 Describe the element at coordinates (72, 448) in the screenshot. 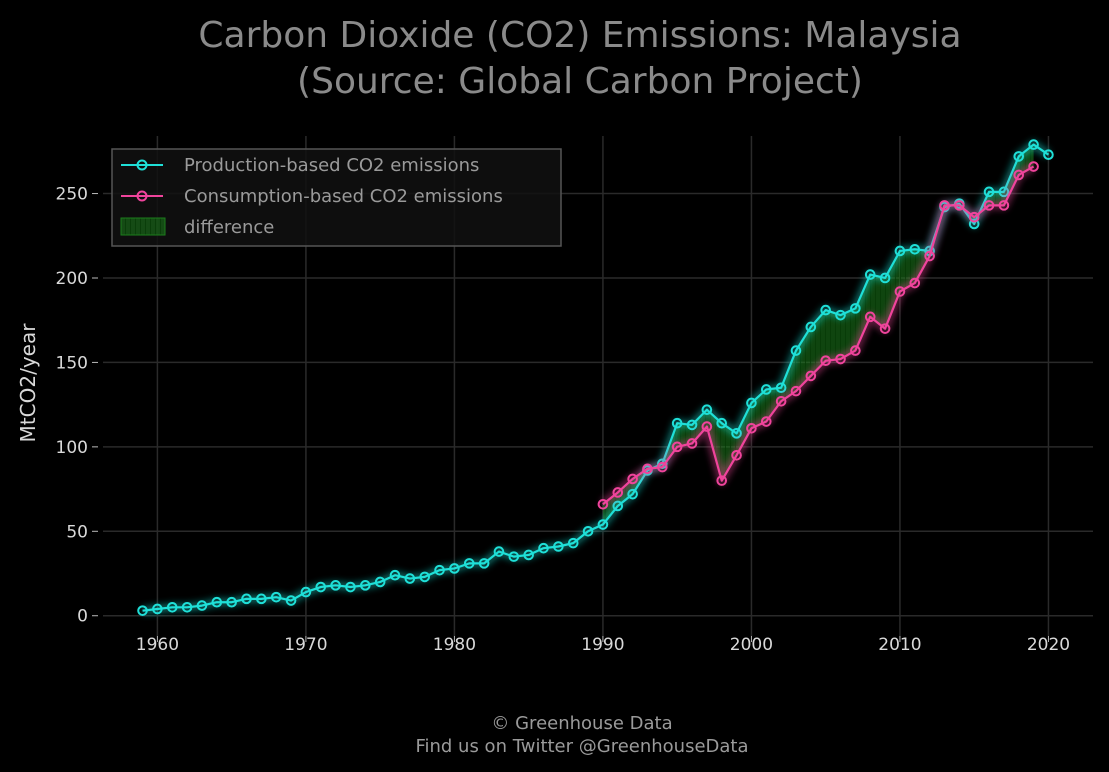

I see `y-tick-label: 100` at that location.